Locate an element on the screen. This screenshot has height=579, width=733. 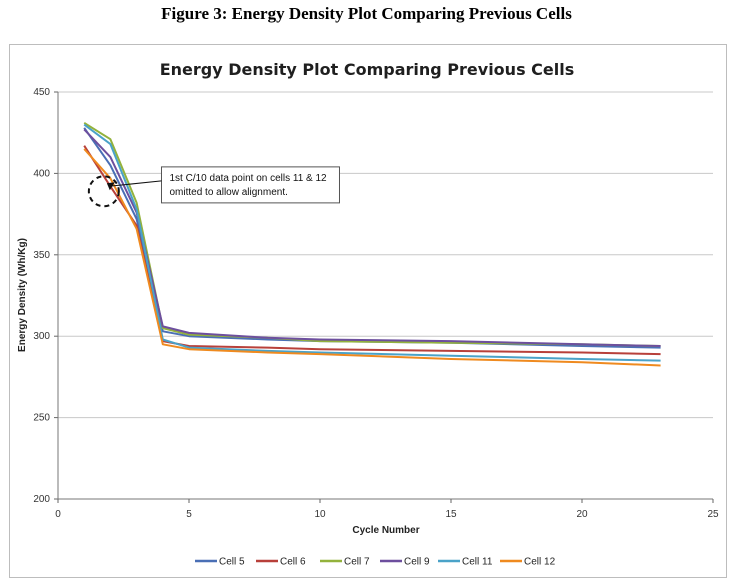
legend-item-cell-7: Cell 7 is located at coordinates (345, 562).